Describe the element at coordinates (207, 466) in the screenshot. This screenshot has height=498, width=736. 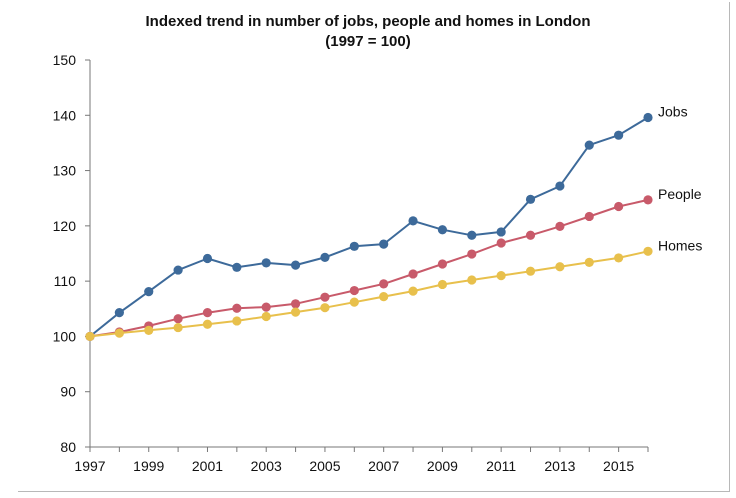
I see `x-tick-label: 2001` at that location.